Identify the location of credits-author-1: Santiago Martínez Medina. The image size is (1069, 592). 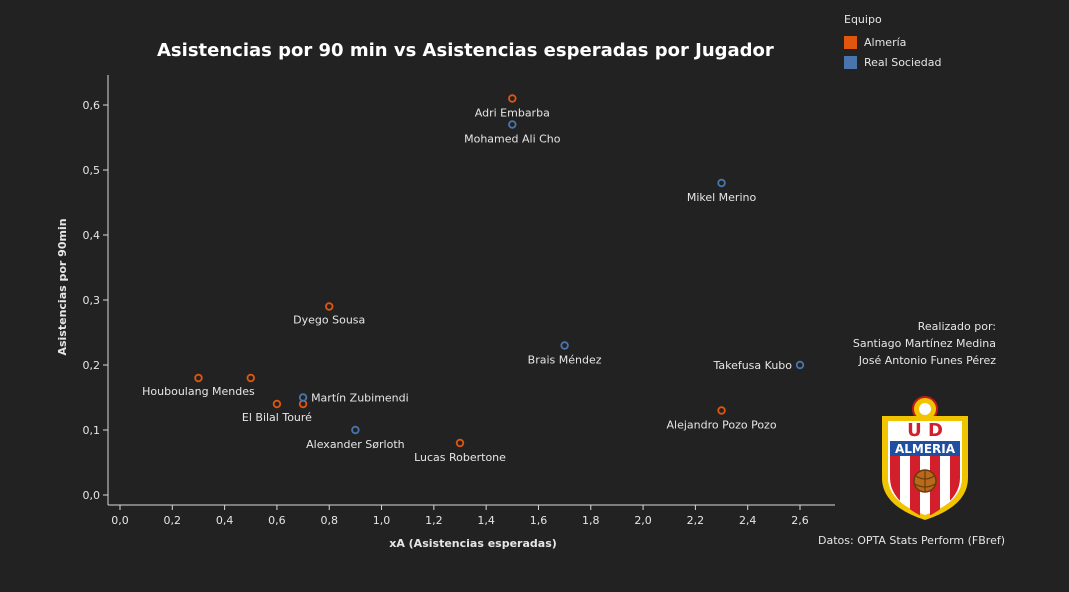
(924, 343).